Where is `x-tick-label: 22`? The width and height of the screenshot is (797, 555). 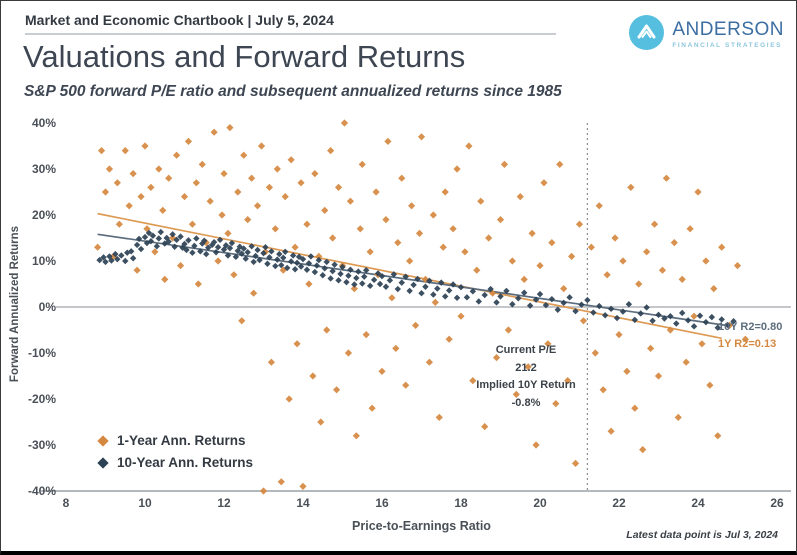
x-tick-label: 22 is located at coordinates (619, 503).